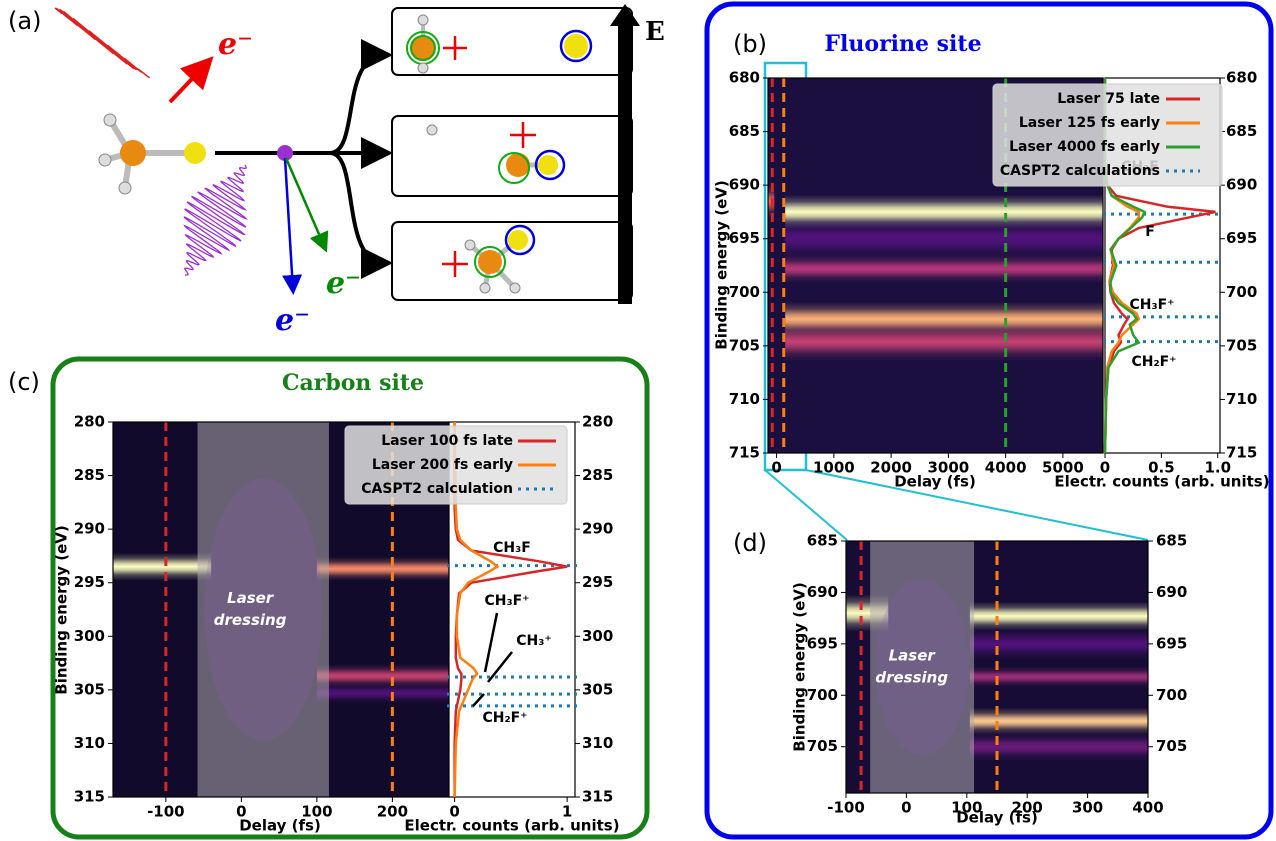 Image resolution: width=1276 pixels, height=841 pixels. I want to click on dressing-haze, so click(922, 667).